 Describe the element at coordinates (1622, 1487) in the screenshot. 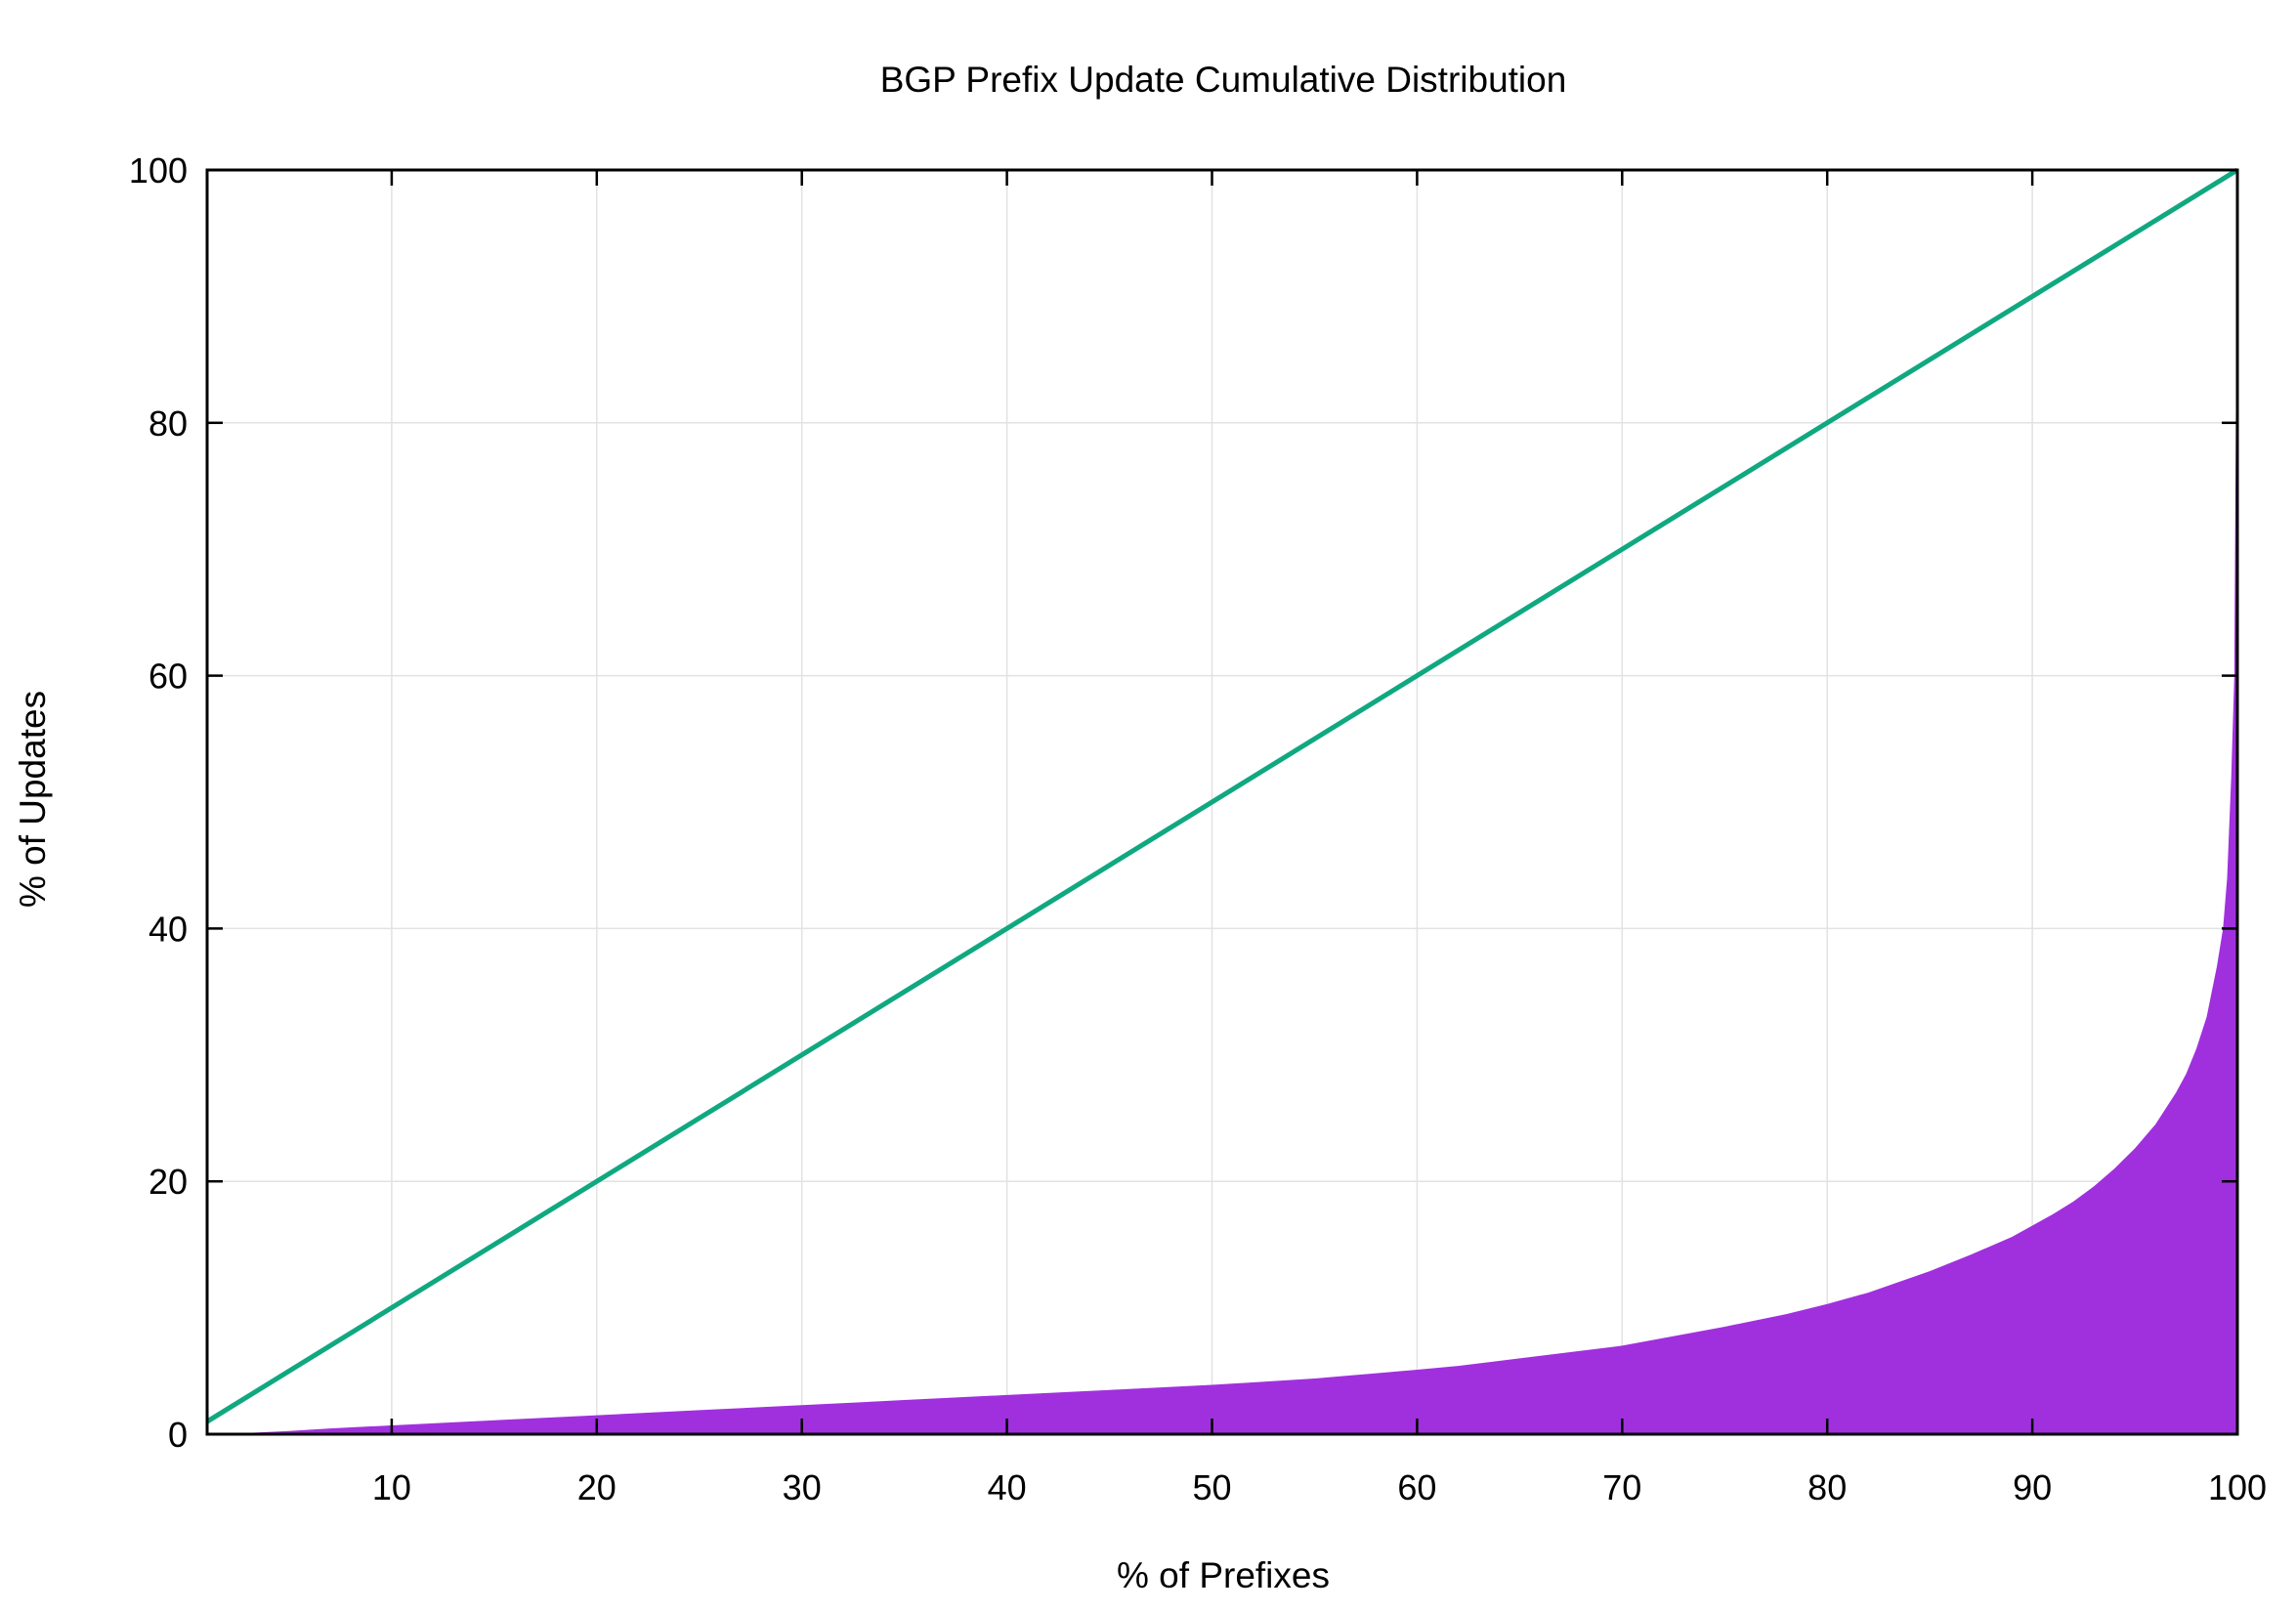

I see `x-tick-label: 70` at that location.